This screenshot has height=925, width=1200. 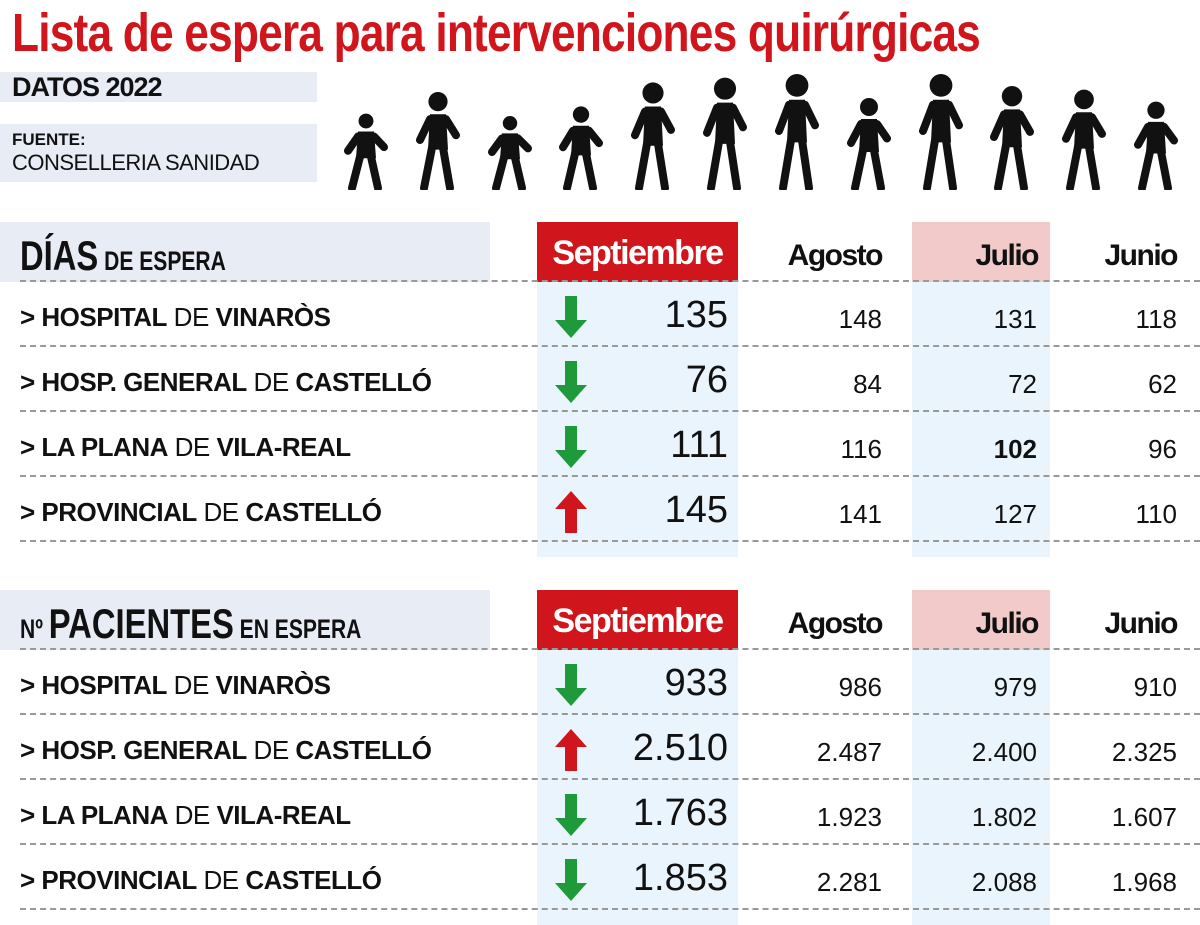 What do you see at coordinates (1144, 817) in the screenshot?
I see `value-junio: 1.607` at bounding box center [1144, 817].